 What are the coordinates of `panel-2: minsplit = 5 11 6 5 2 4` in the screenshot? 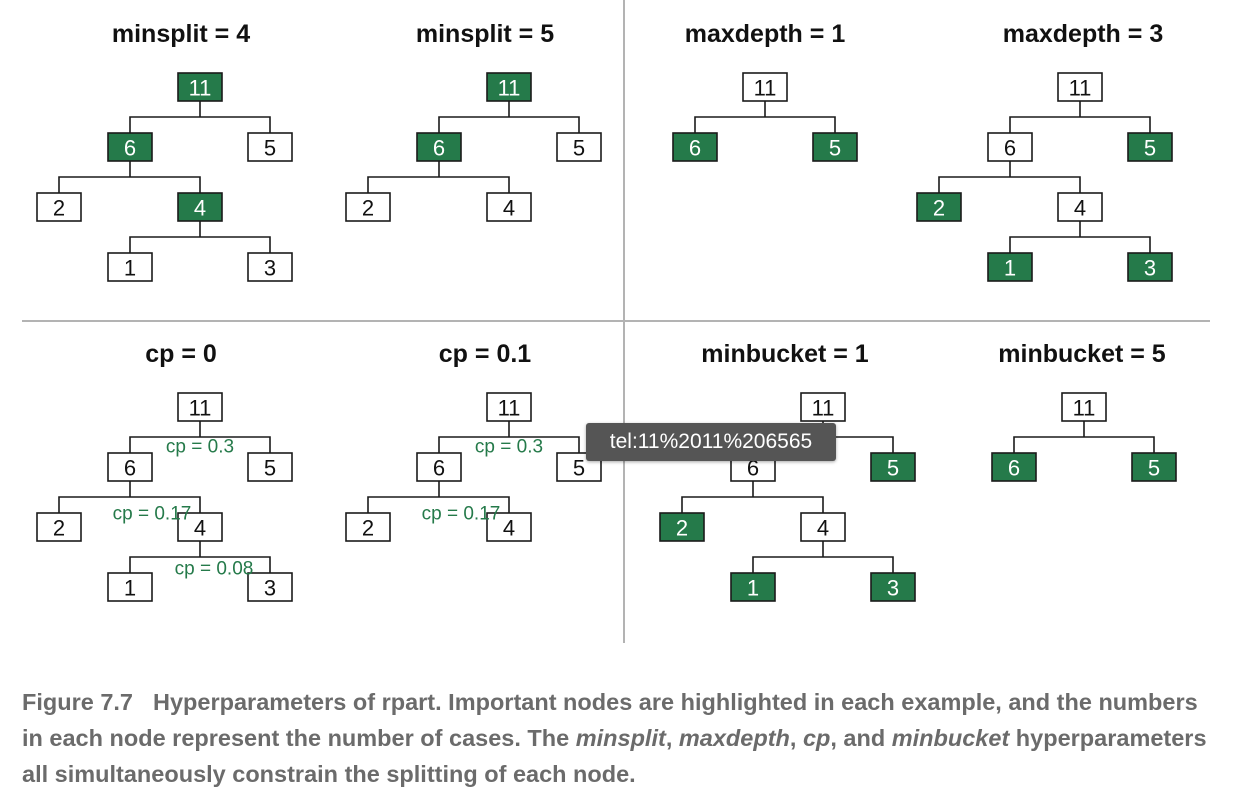 It's located at (473, 121).